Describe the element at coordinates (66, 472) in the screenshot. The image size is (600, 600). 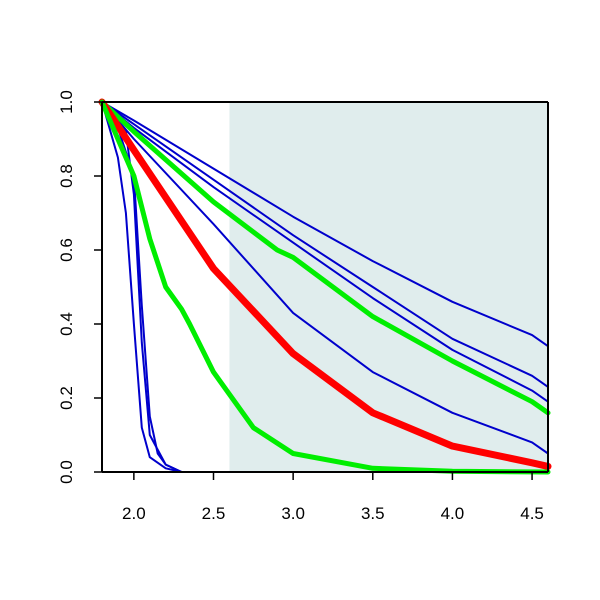
I see `y-tick-label: 0.0` at that location.